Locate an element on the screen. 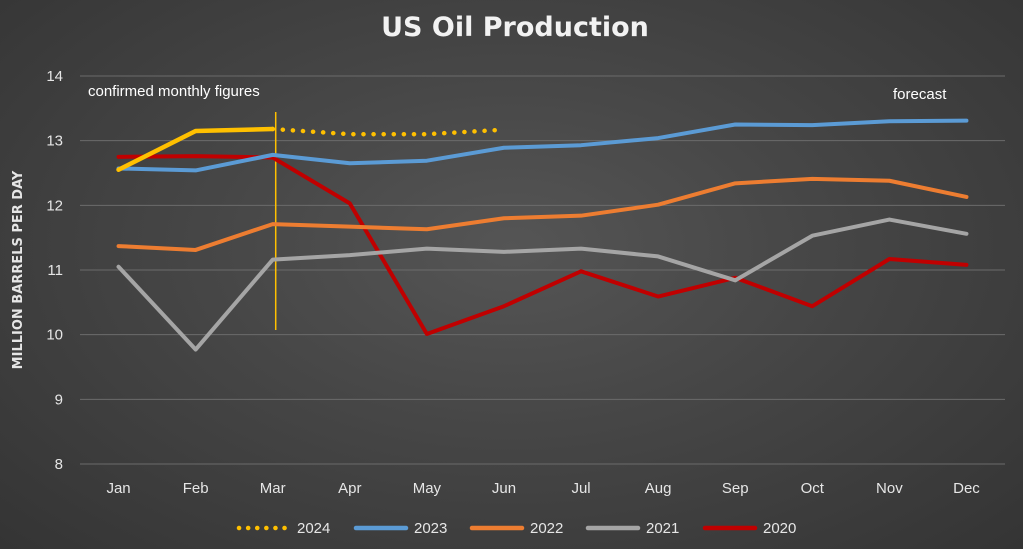 Image resolution: width=1023 pixels, height=549 pixels. series-2022 is located at coordinates (542, 214).